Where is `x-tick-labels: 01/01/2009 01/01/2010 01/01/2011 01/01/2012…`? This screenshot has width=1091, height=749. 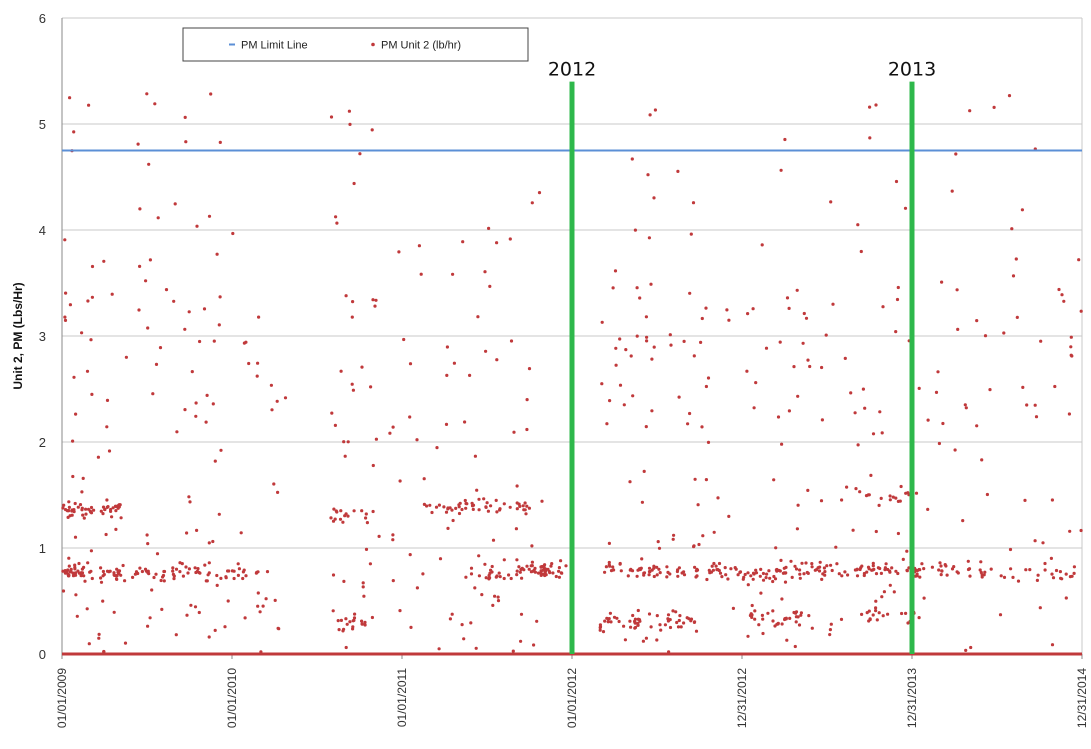 x-tick-labels: 01/01/2009 01/01/2010 01/01/2011 01/01/2012… is located at coordinates (572, 691).